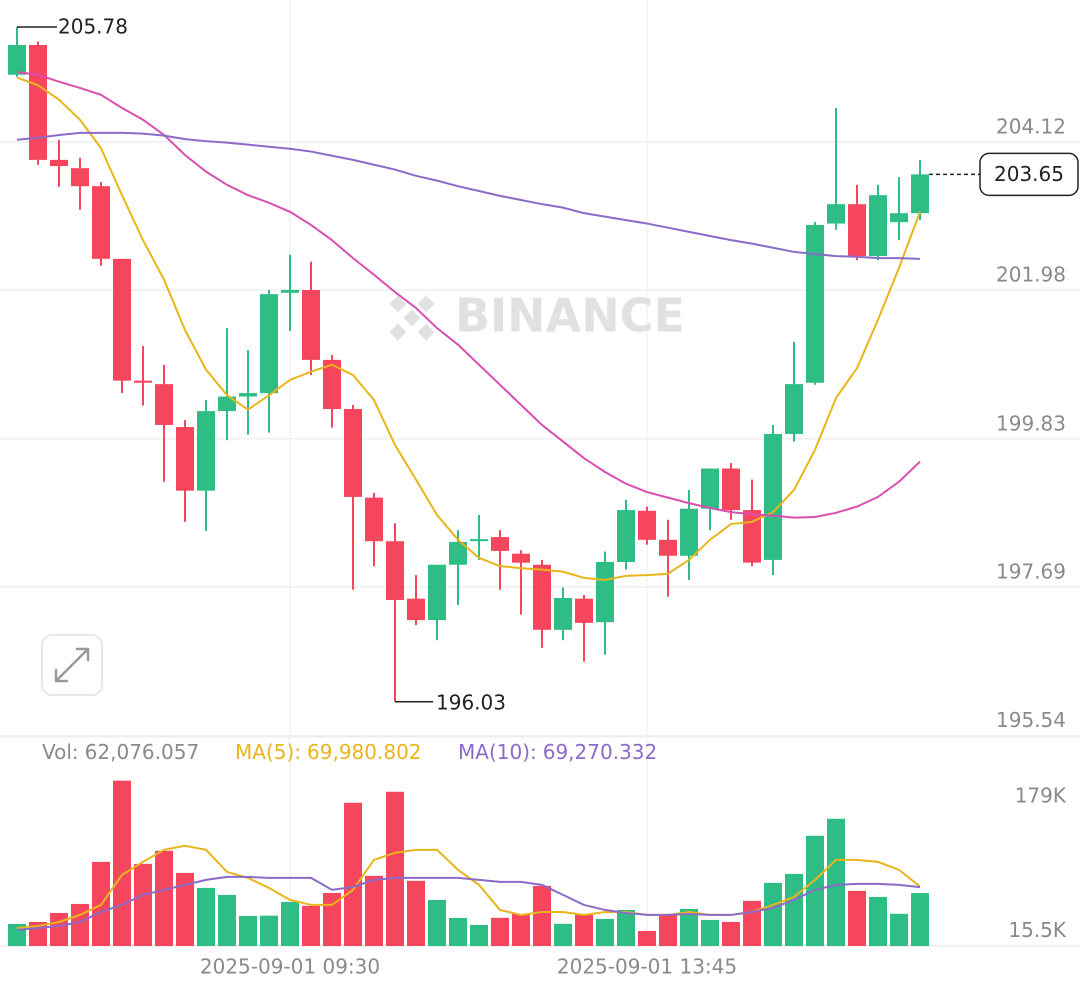 The width and height of the screenshot is (1080, 984). Describe the element at coordinates (60, 752) in the screenshot. I see `volume-legend-name: Vol:` at that location.